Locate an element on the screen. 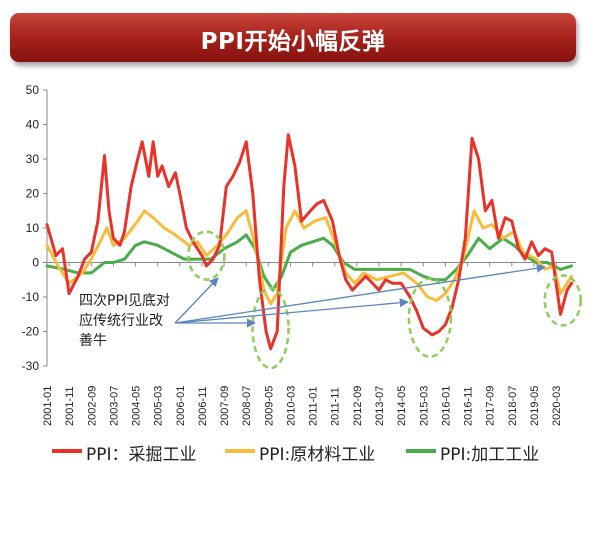 The image size is (592, 536). x-tick-label: 2020-03 is located at coordinates (557, 406).